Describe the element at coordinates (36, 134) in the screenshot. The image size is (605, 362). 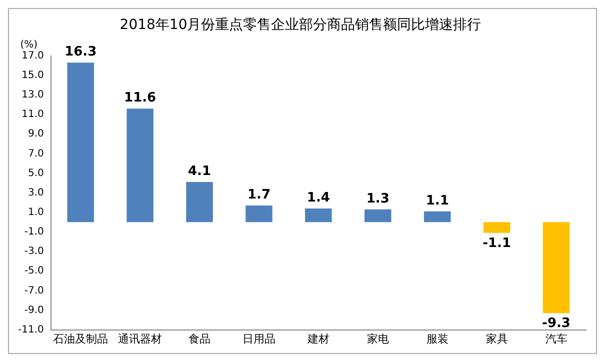
I see `y-tick-label: 9.0` at that location.